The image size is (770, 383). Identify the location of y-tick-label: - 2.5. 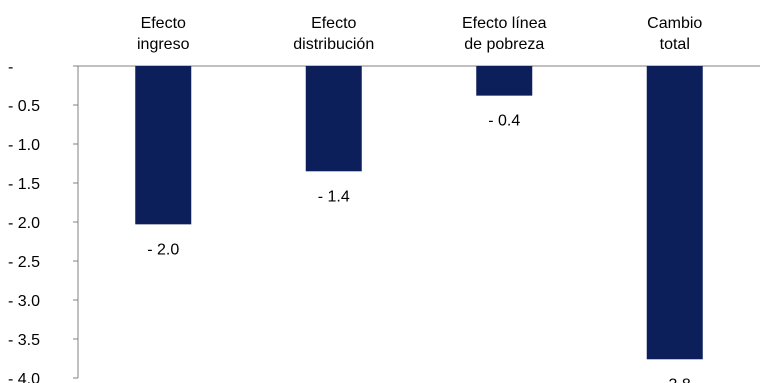
(24, 262).